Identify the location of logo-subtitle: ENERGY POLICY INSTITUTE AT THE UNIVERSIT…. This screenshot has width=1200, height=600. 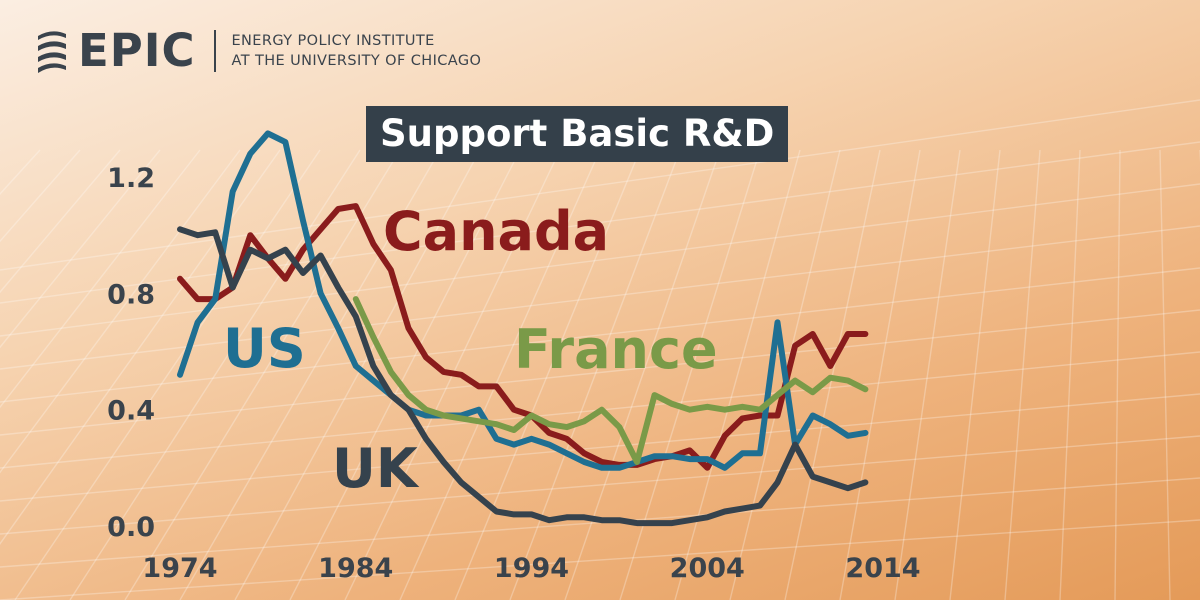
(357, 51).